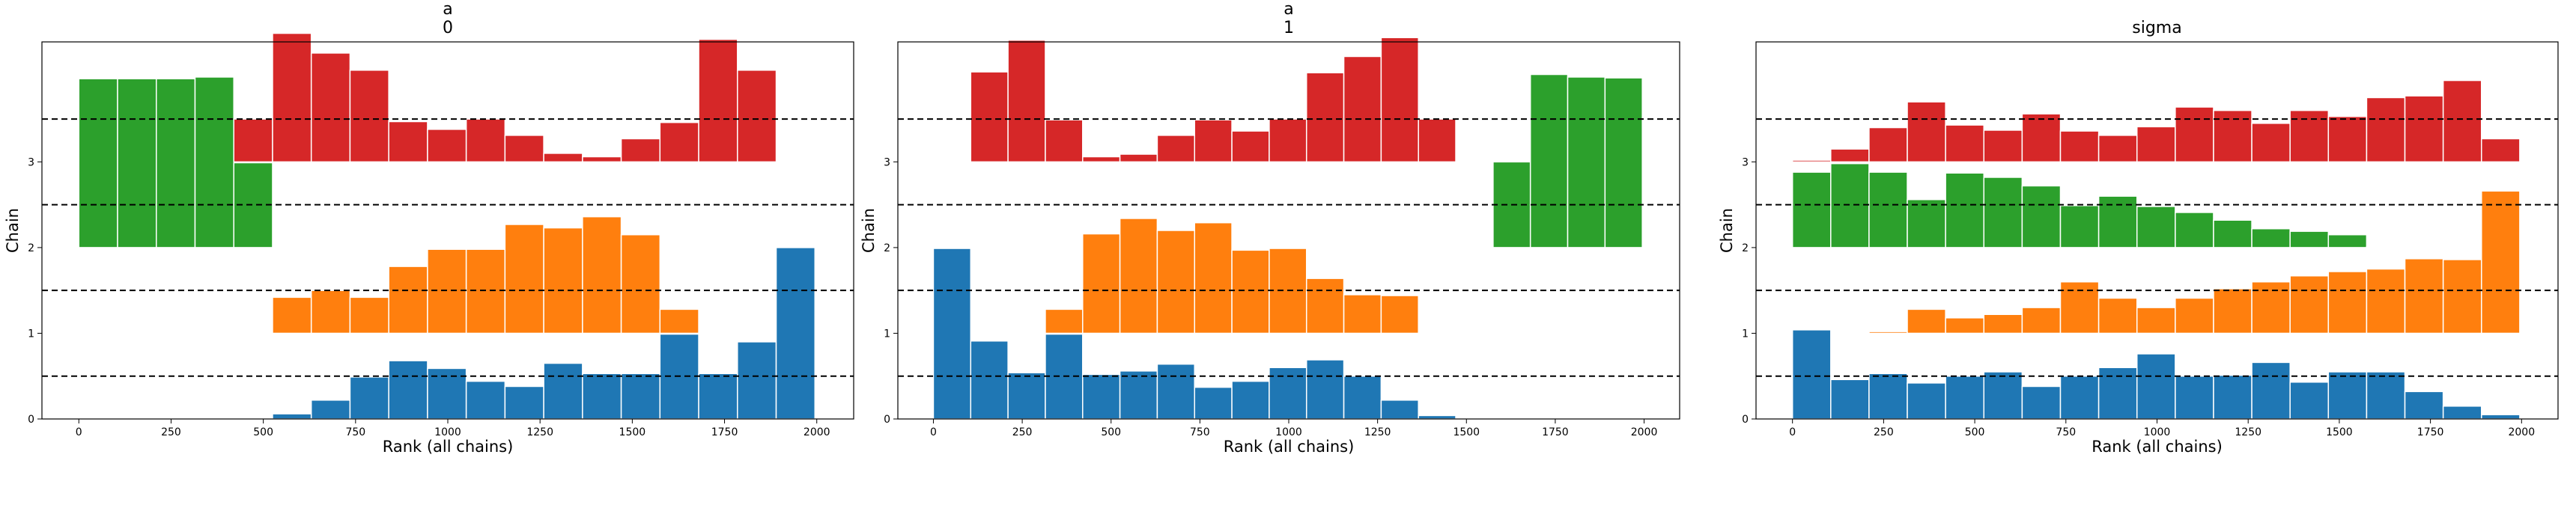 The width and height of the screenshot is (2576, 508). What do you see at coordinates (448, 28) in the screenshot?
I see `chart-title: 0` at bounding box center [448, 28].